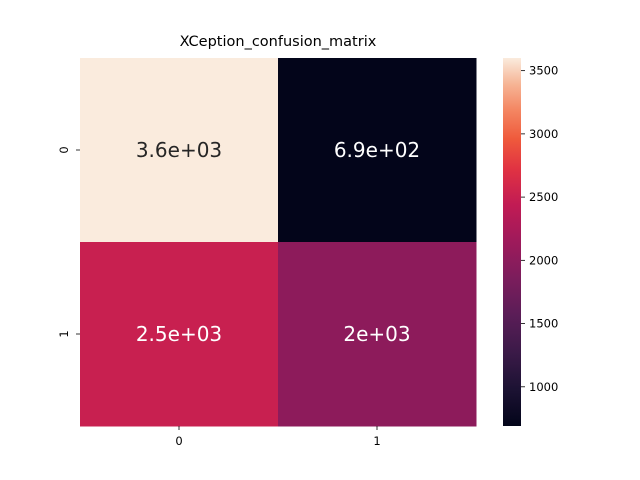 The height and width of the screenshot is (480, 640). I want to click on cell-annotation-0-1: 6.9e+02, so click(377, 150).